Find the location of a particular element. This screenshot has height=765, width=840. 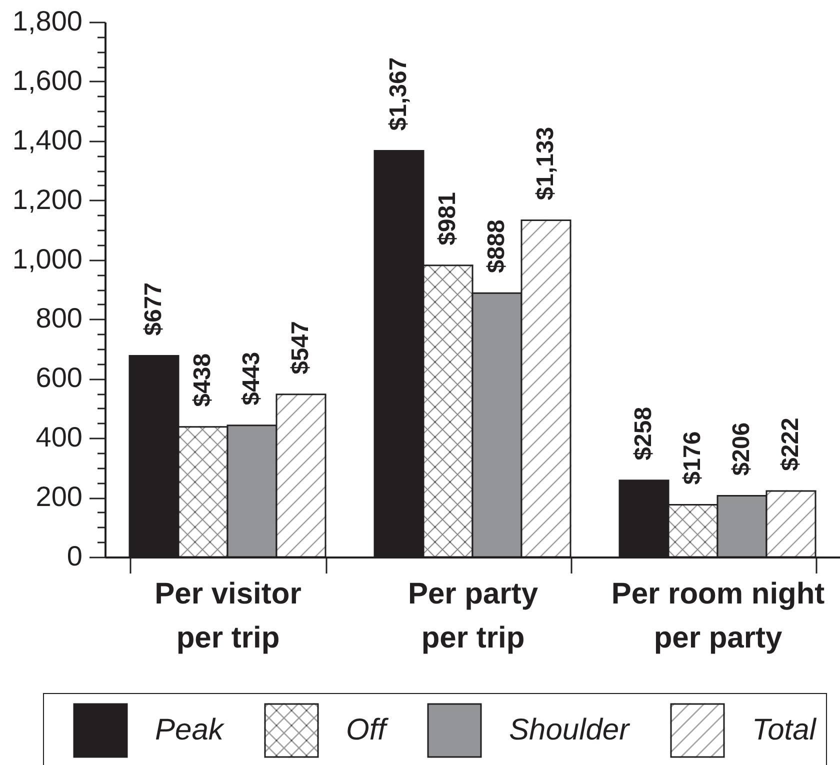

y-tick-label: 1,600 is located at coordinates (47, 80).